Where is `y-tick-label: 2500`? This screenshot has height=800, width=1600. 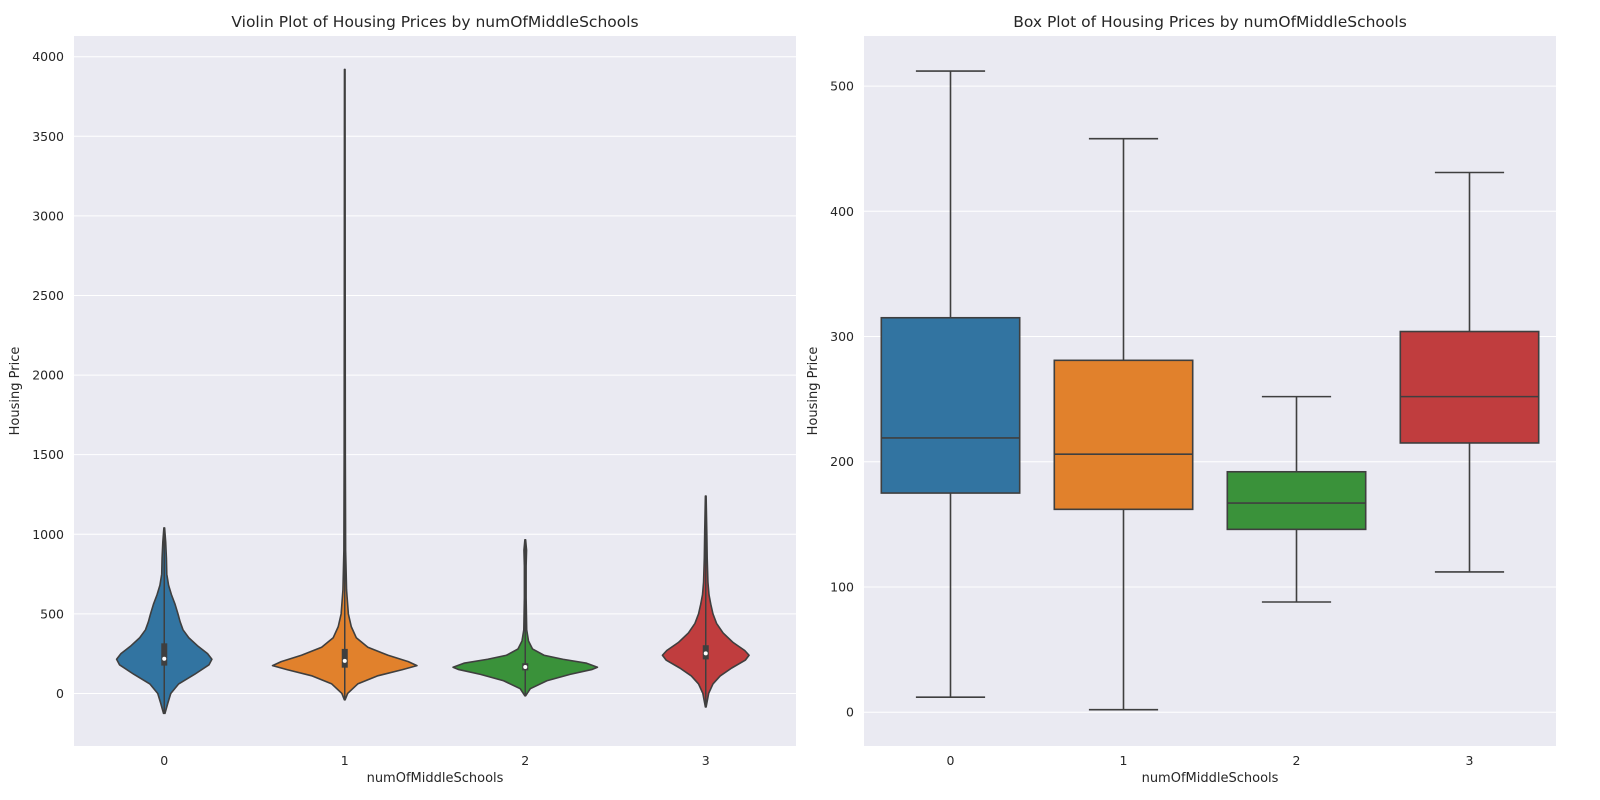 y-tick-label: 2500 is located at coordinates (48, 295).